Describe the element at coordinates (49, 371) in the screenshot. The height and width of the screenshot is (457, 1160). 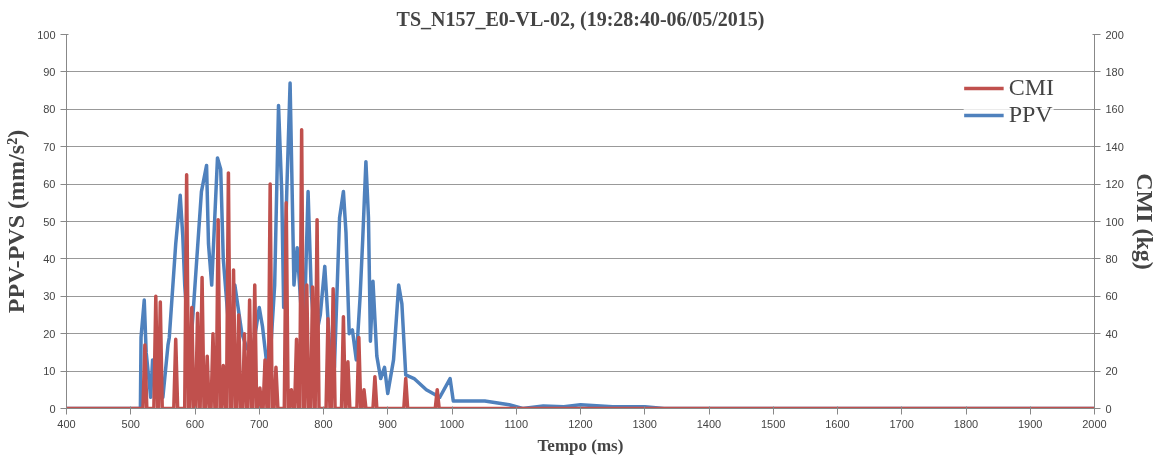
I see `y-tick-label: 10` at that location.